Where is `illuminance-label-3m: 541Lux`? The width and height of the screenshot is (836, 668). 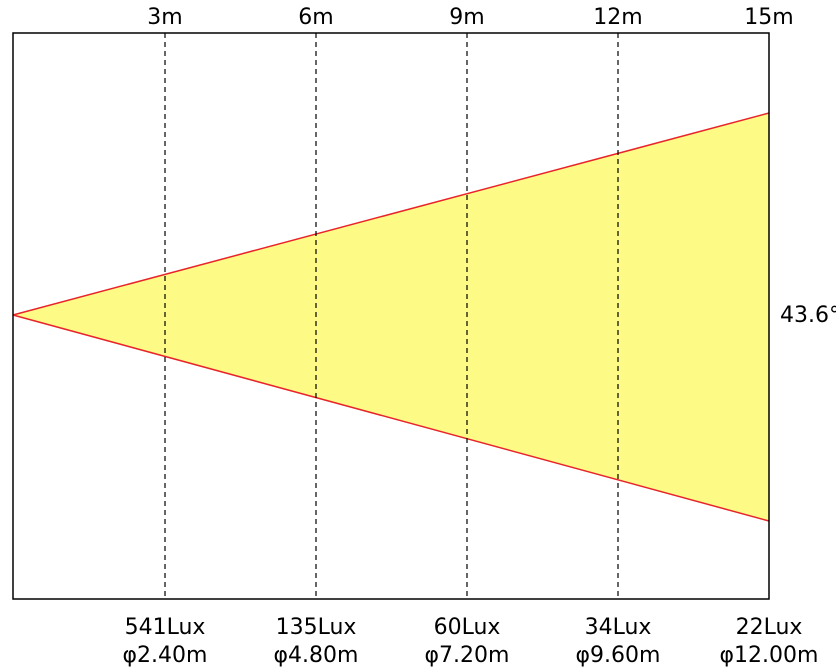
illuminance-label-3m: 541Lux is located at coordinates (165, 627).